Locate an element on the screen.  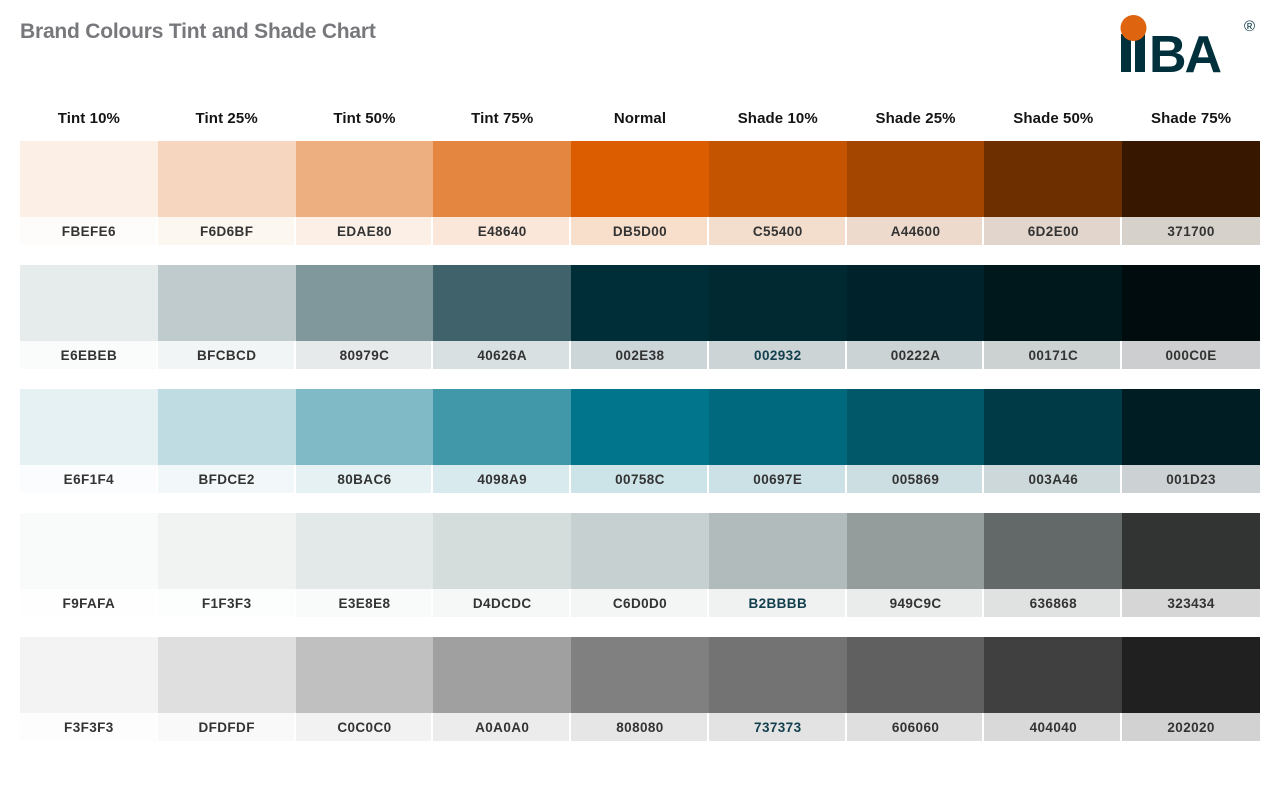
swatch-band-cool-gray is located at coordinates (640, 551).